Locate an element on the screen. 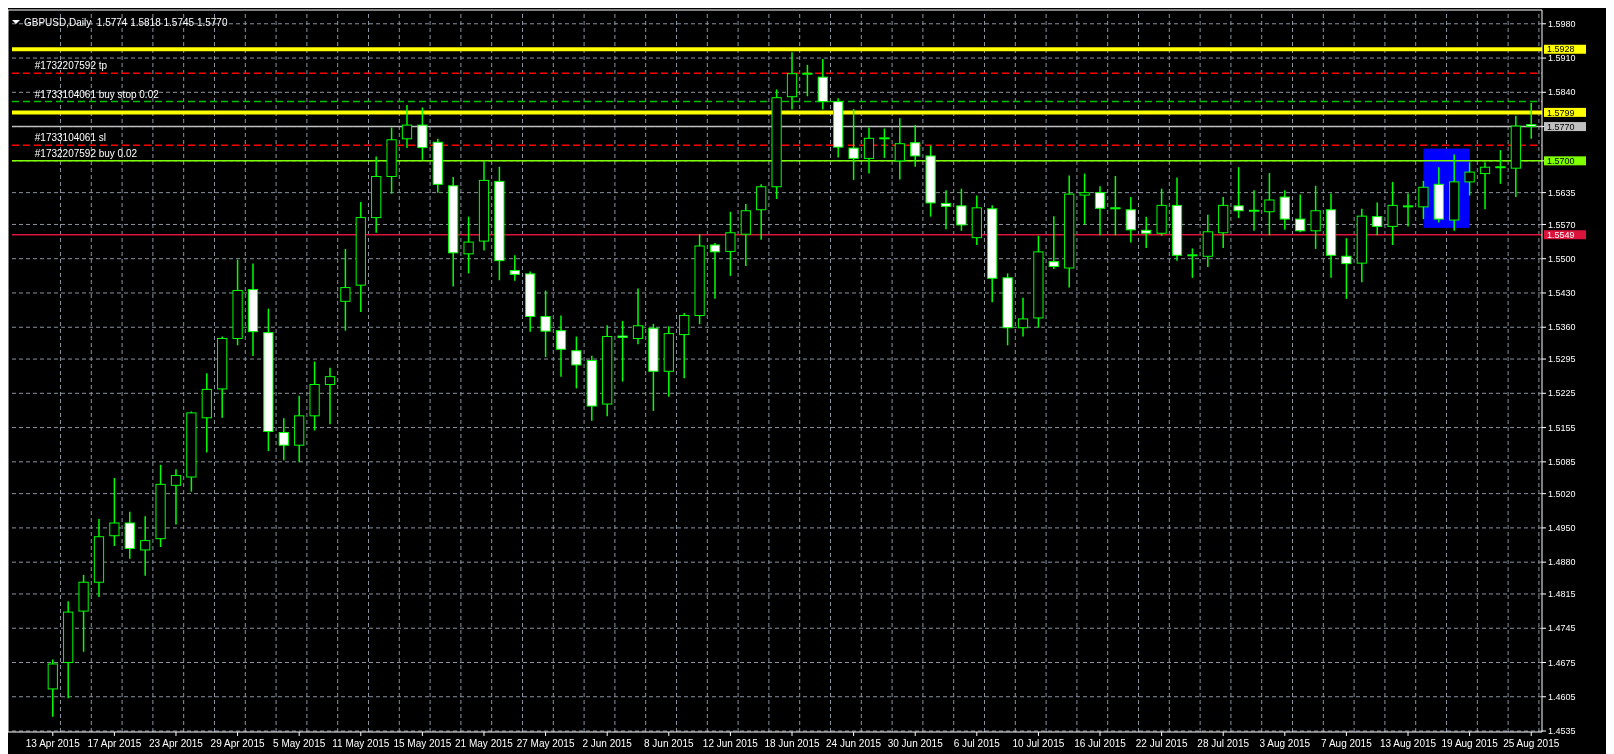 The width and height of the screenshot is (1614, 754). x-tick-label: 2 Jun 2015 is located at coordinates (607, 743).